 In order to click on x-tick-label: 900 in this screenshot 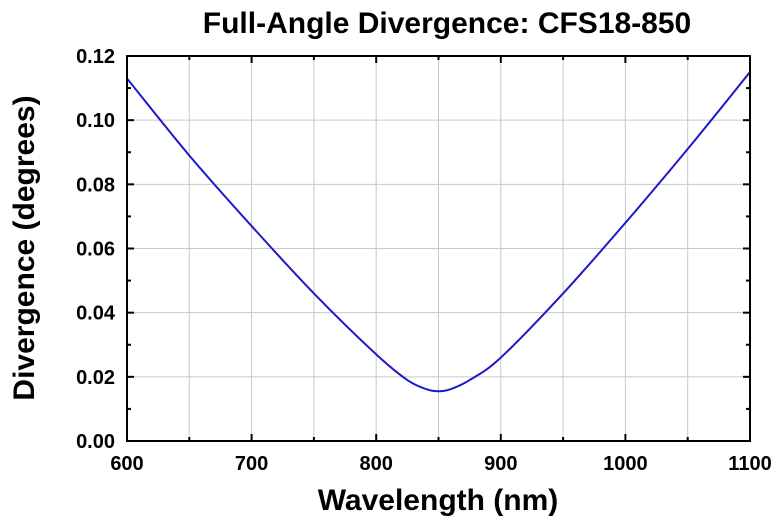, I will do `click(500, 464)`.